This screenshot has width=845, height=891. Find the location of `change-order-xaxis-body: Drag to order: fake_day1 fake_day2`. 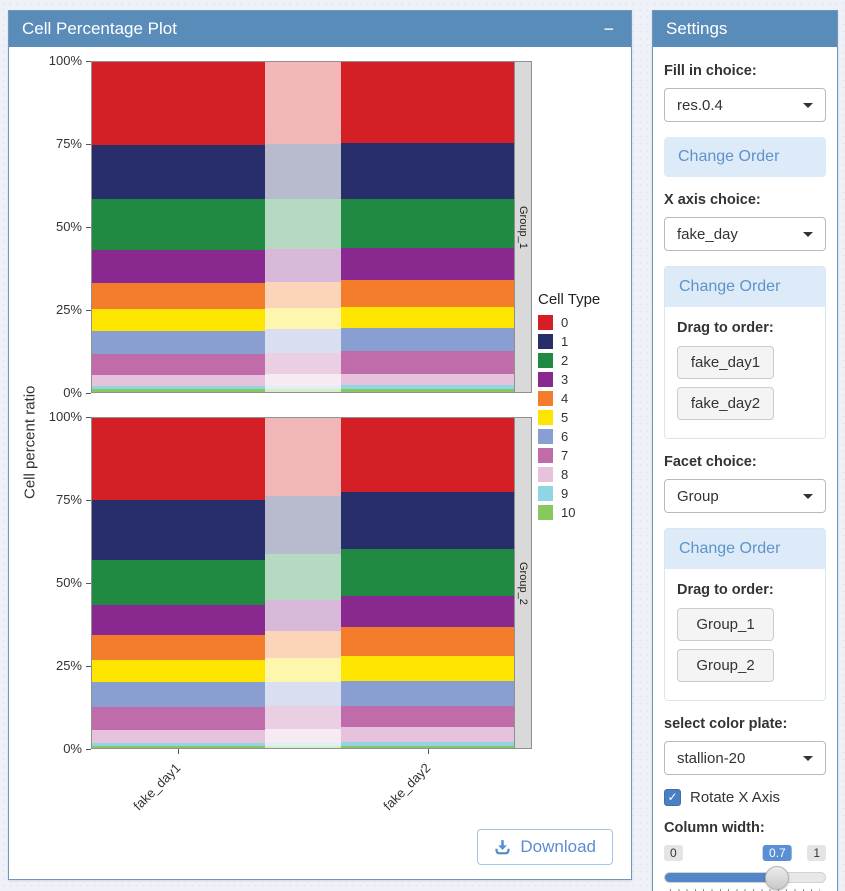

change-order-xaxis-body: Drag to order: fake_day1 fake_day2 is located at coordinates (745, 372).